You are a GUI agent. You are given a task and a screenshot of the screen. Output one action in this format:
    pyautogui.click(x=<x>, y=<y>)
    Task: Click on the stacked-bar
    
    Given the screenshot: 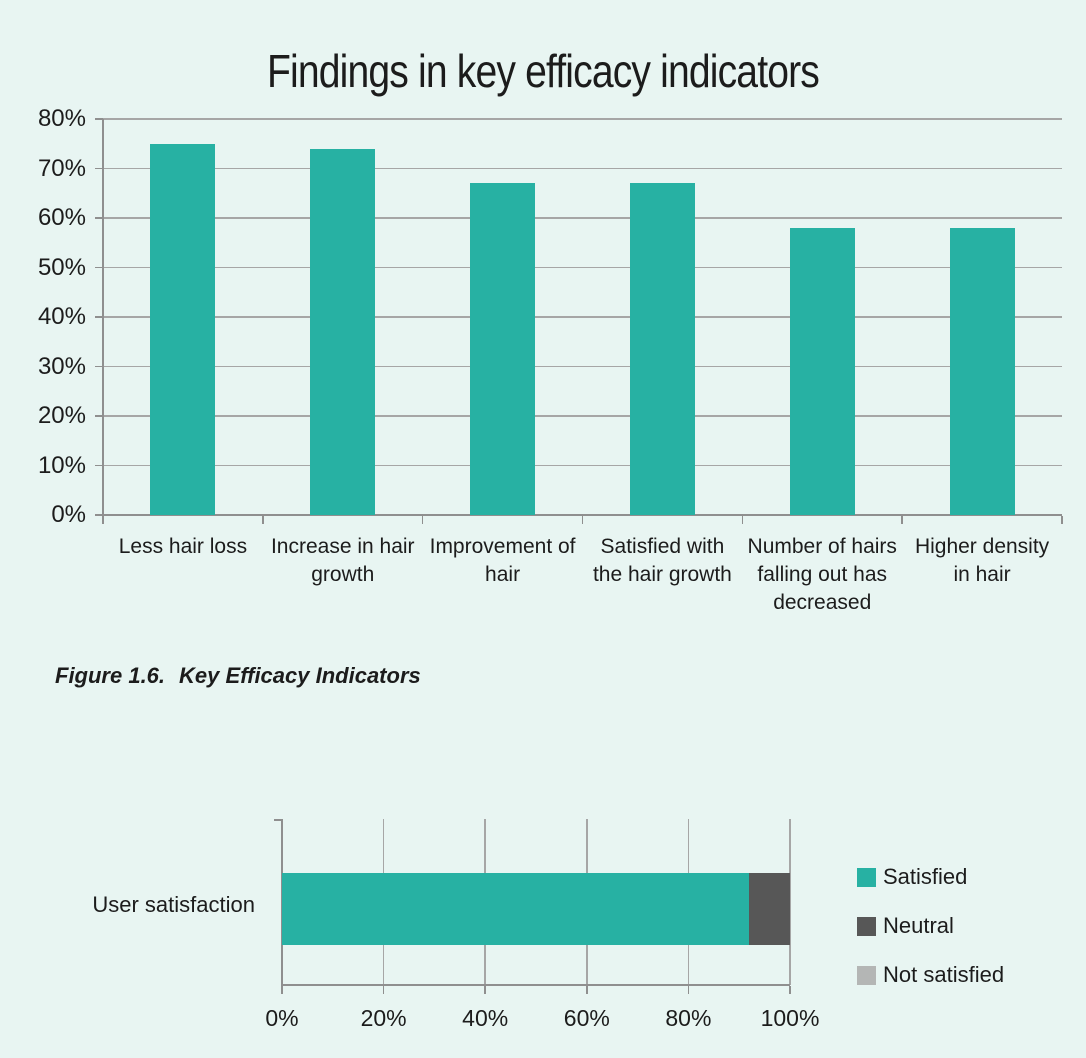 What is the action you would take?
    pyautogui.click(x=536, y=909)
    